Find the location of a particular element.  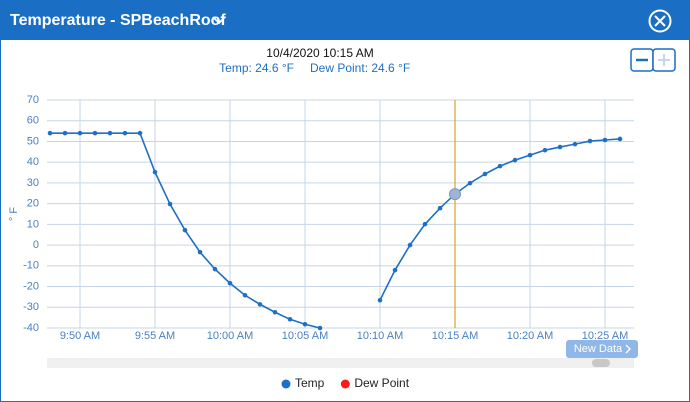

y-axis-label: ° F is located at coordinates (14, 214).